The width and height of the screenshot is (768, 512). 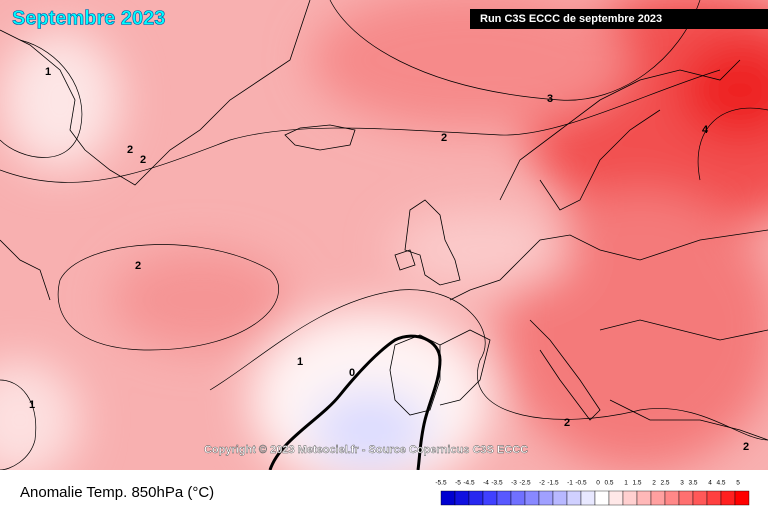 I want to click on footer-label: Anomalie Temp. 850hPa (°C), so click(x=117, y=492).